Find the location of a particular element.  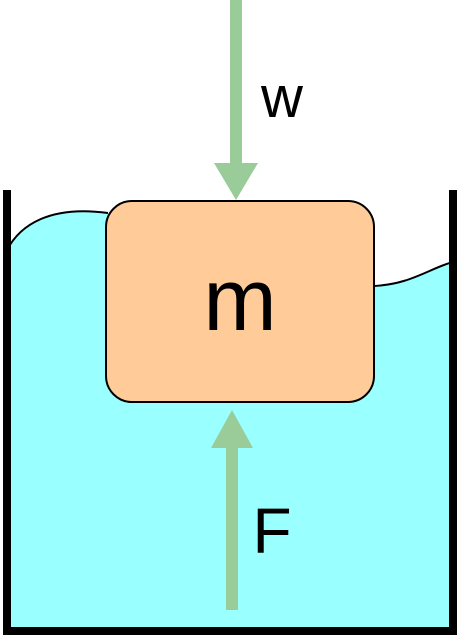

weight-label: w is located at coordinates (282, 97).